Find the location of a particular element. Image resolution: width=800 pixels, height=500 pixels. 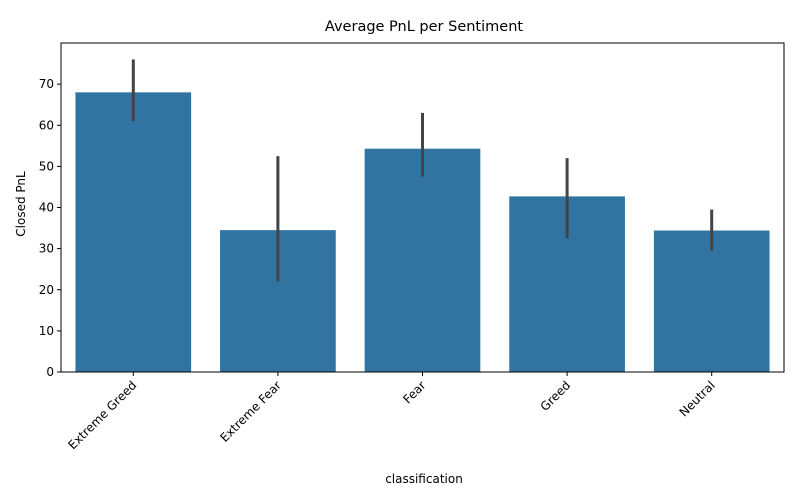

y-tick-label: 50 is located at coordinates (46, 166).